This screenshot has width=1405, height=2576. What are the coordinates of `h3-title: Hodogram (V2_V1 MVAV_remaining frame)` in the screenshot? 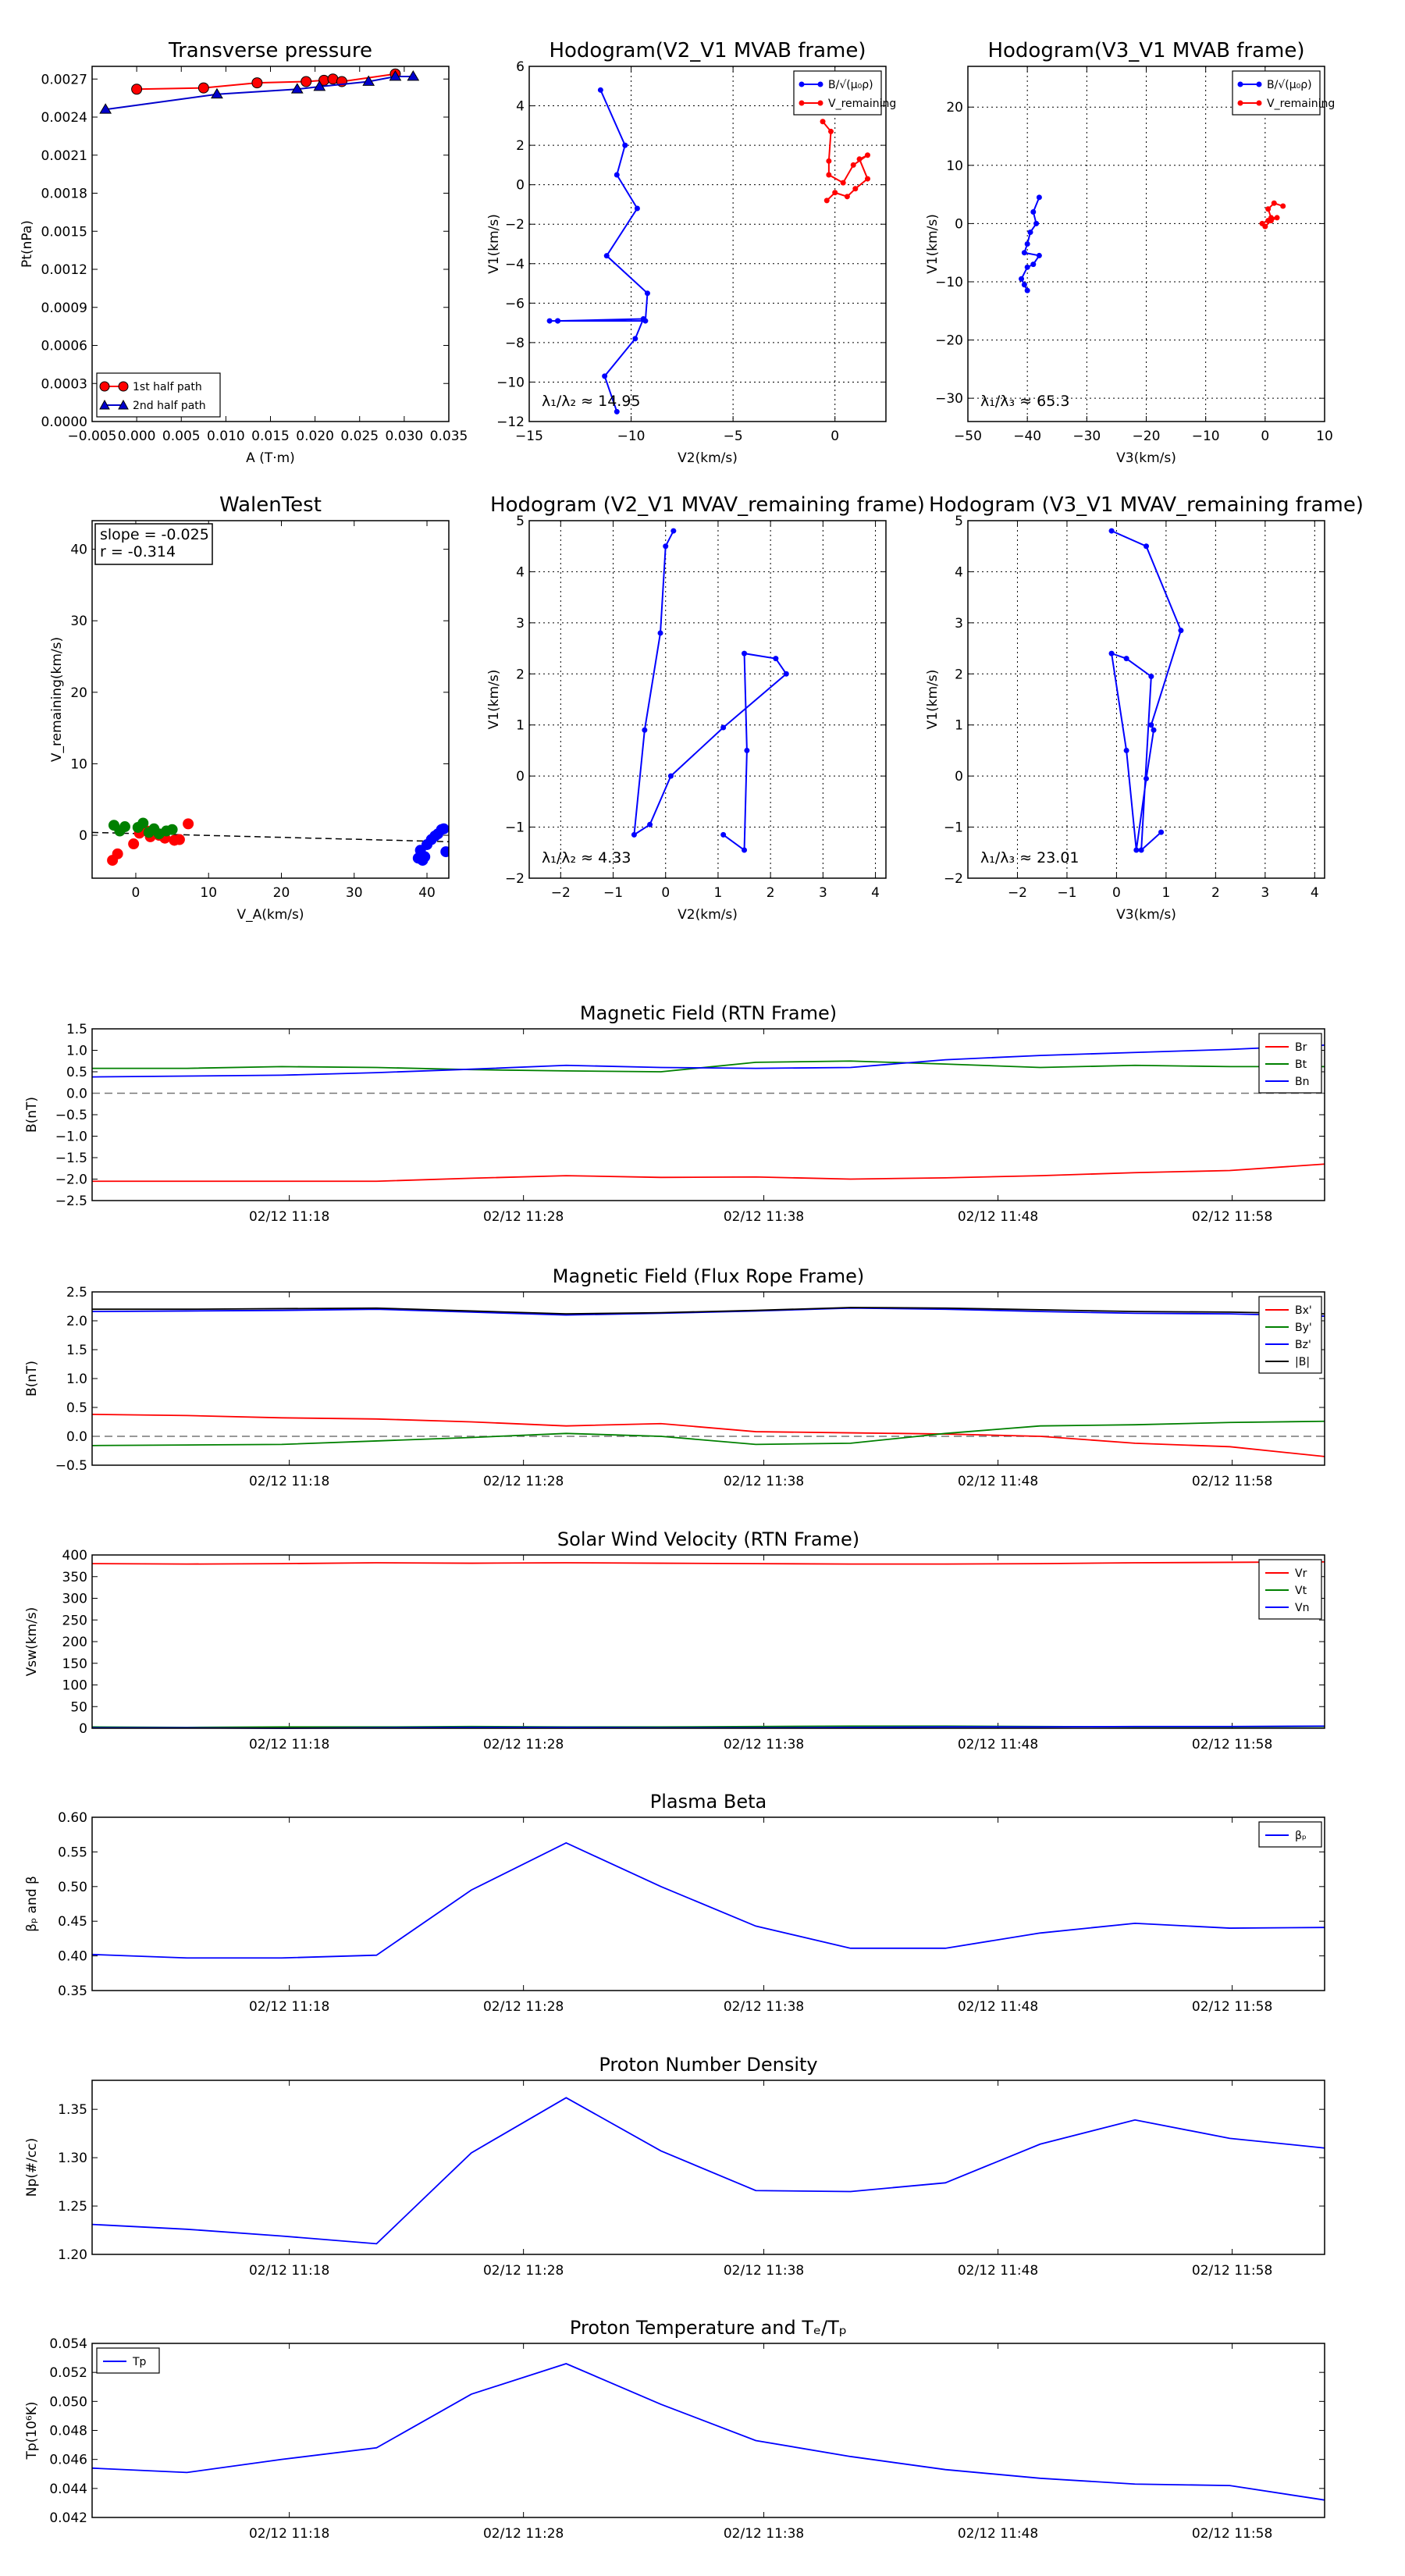 It's located at (708, 505).